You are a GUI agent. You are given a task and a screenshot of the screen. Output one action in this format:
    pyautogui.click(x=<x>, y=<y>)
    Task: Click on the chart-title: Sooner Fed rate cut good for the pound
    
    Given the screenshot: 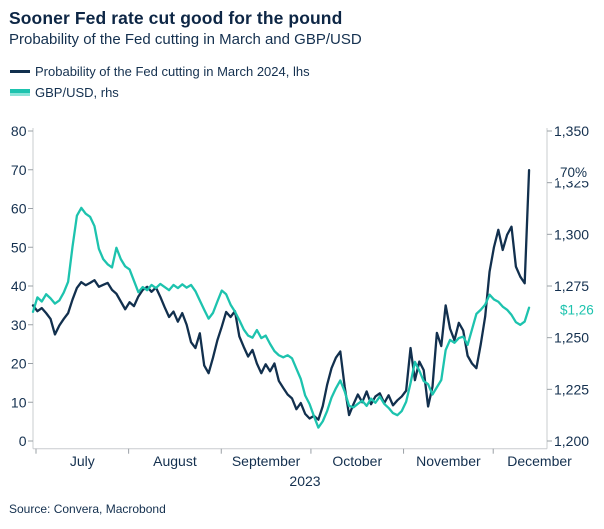 What is the action you would take?
    pyautogui.click(x=176, y=18)
    